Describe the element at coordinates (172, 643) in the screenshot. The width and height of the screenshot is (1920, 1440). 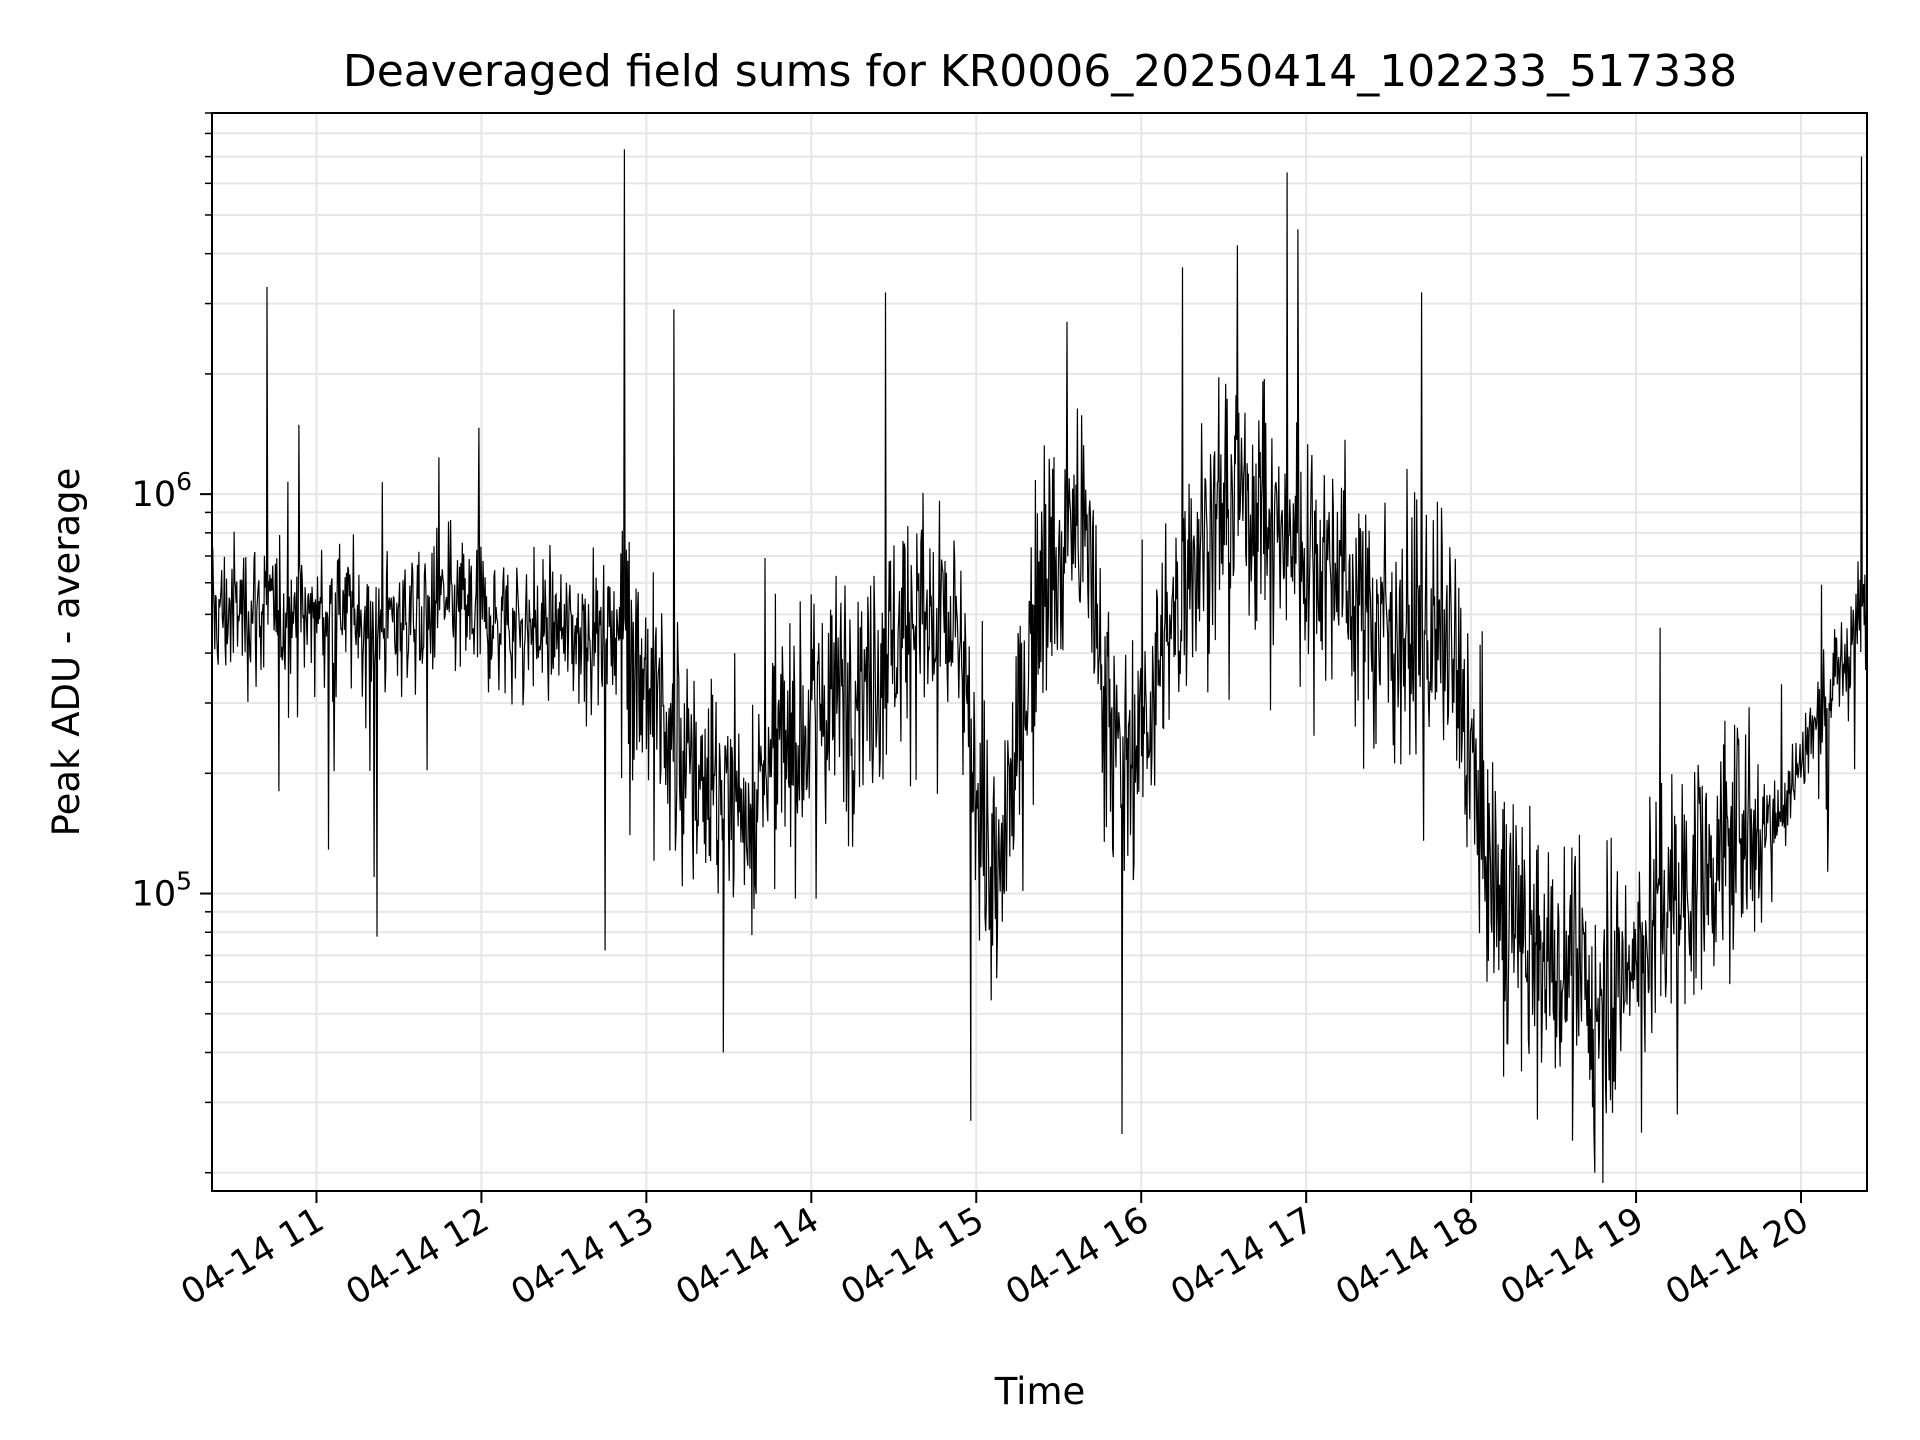
I see `y-axis: 10⁵ 10⁶` at that location.